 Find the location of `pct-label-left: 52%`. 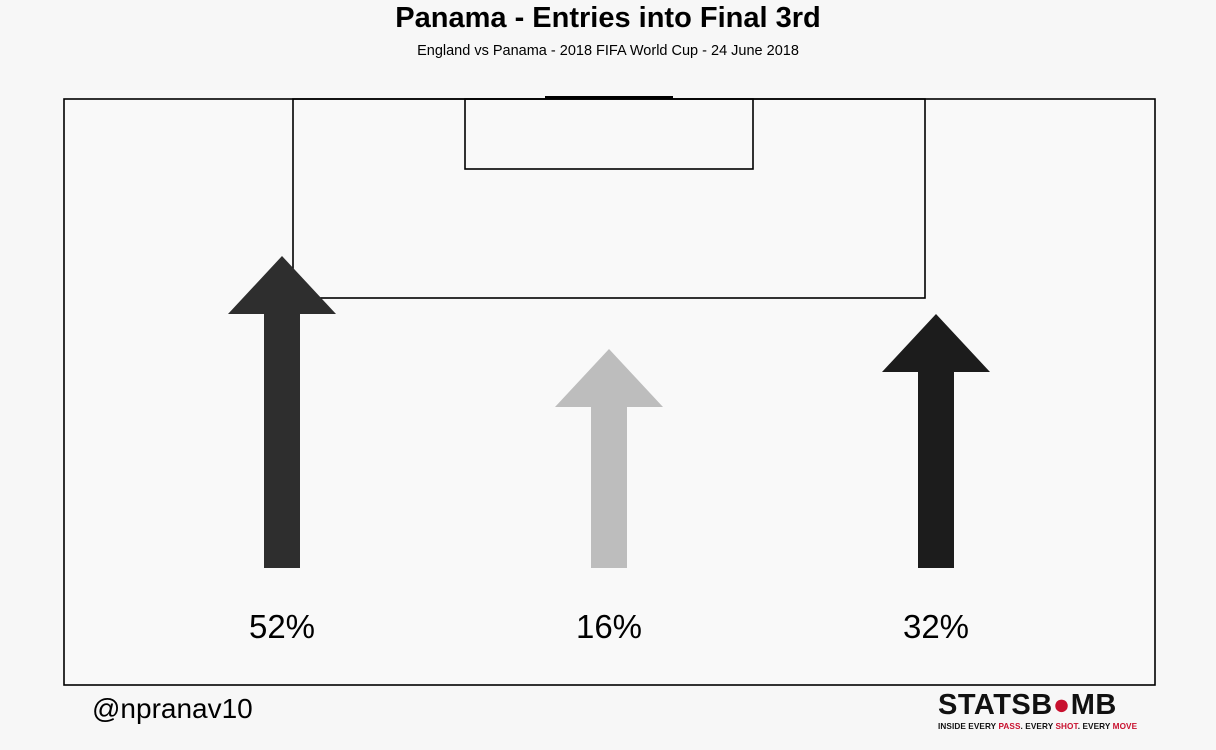

pct-label-left: 52% is located at coordinates (282, 626).